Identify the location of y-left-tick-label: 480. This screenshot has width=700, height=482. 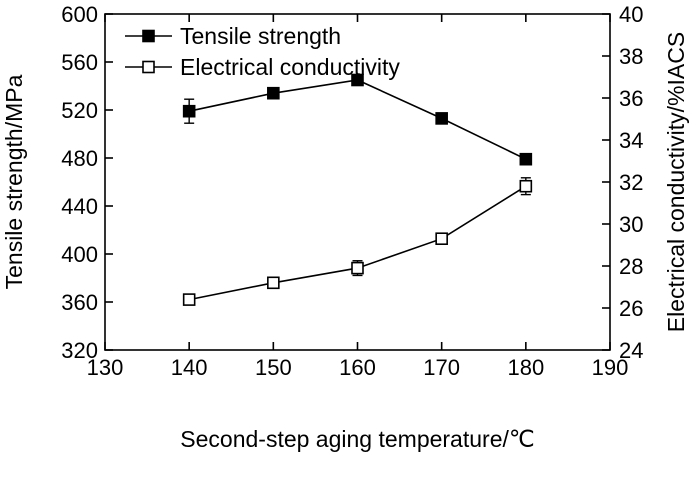
(79, 158).